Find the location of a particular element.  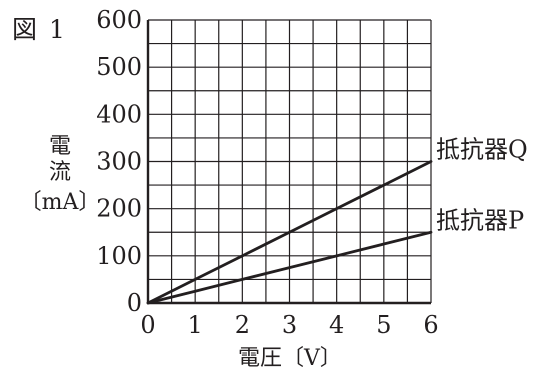

y-tick-label: 200 is located at coordinates (119, 209).